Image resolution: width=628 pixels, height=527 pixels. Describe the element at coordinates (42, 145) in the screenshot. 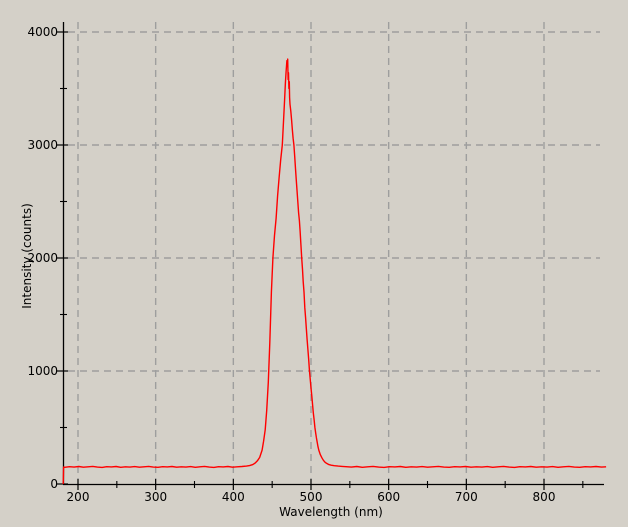

I see `y-tick-label: 3000` at that location.